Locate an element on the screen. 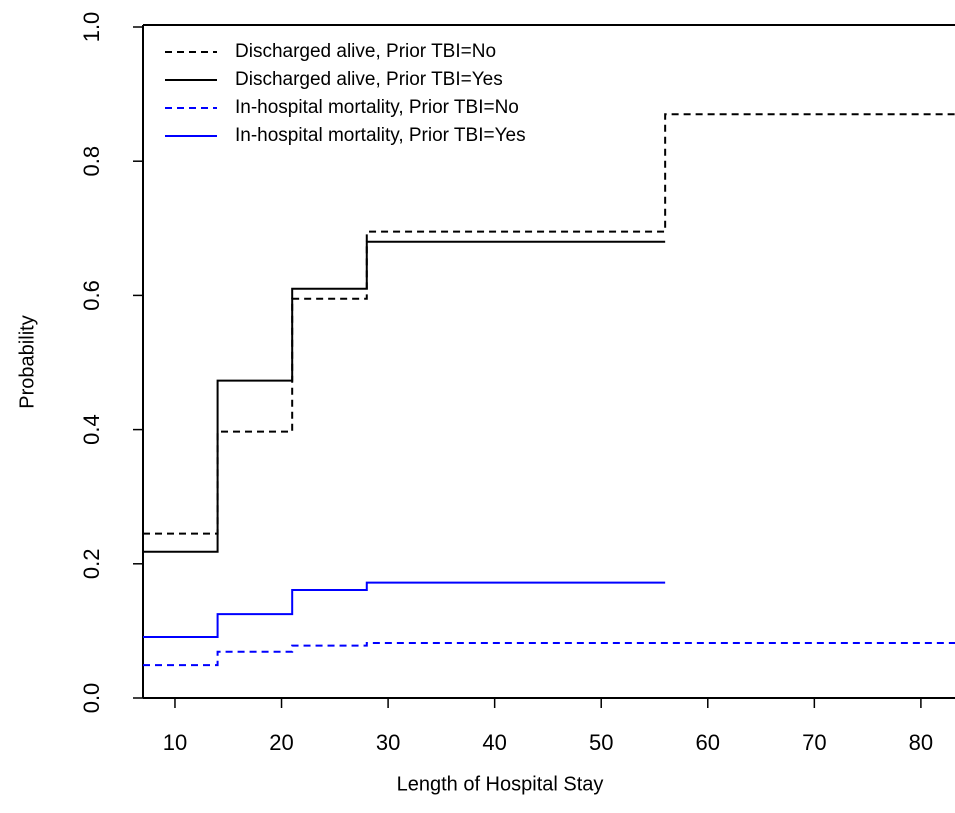  x-tick-label: 60 is located at coordinates (708, 742).